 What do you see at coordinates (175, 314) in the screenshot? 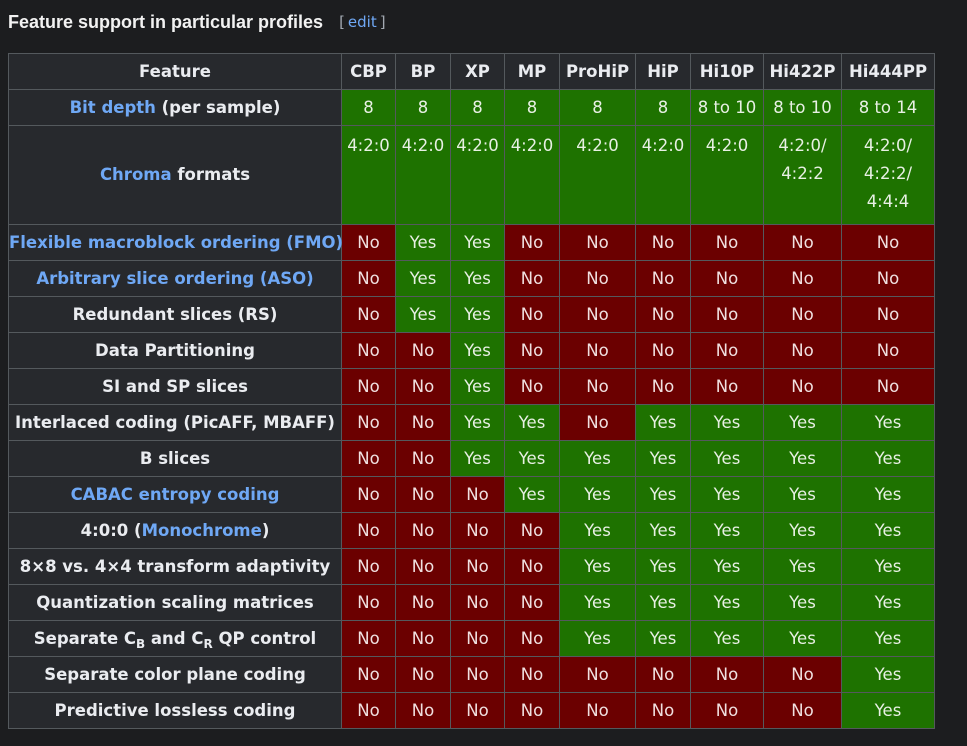
I see `feature-label-text: Redundant slices (RS)` at bounding box center [175, 314].